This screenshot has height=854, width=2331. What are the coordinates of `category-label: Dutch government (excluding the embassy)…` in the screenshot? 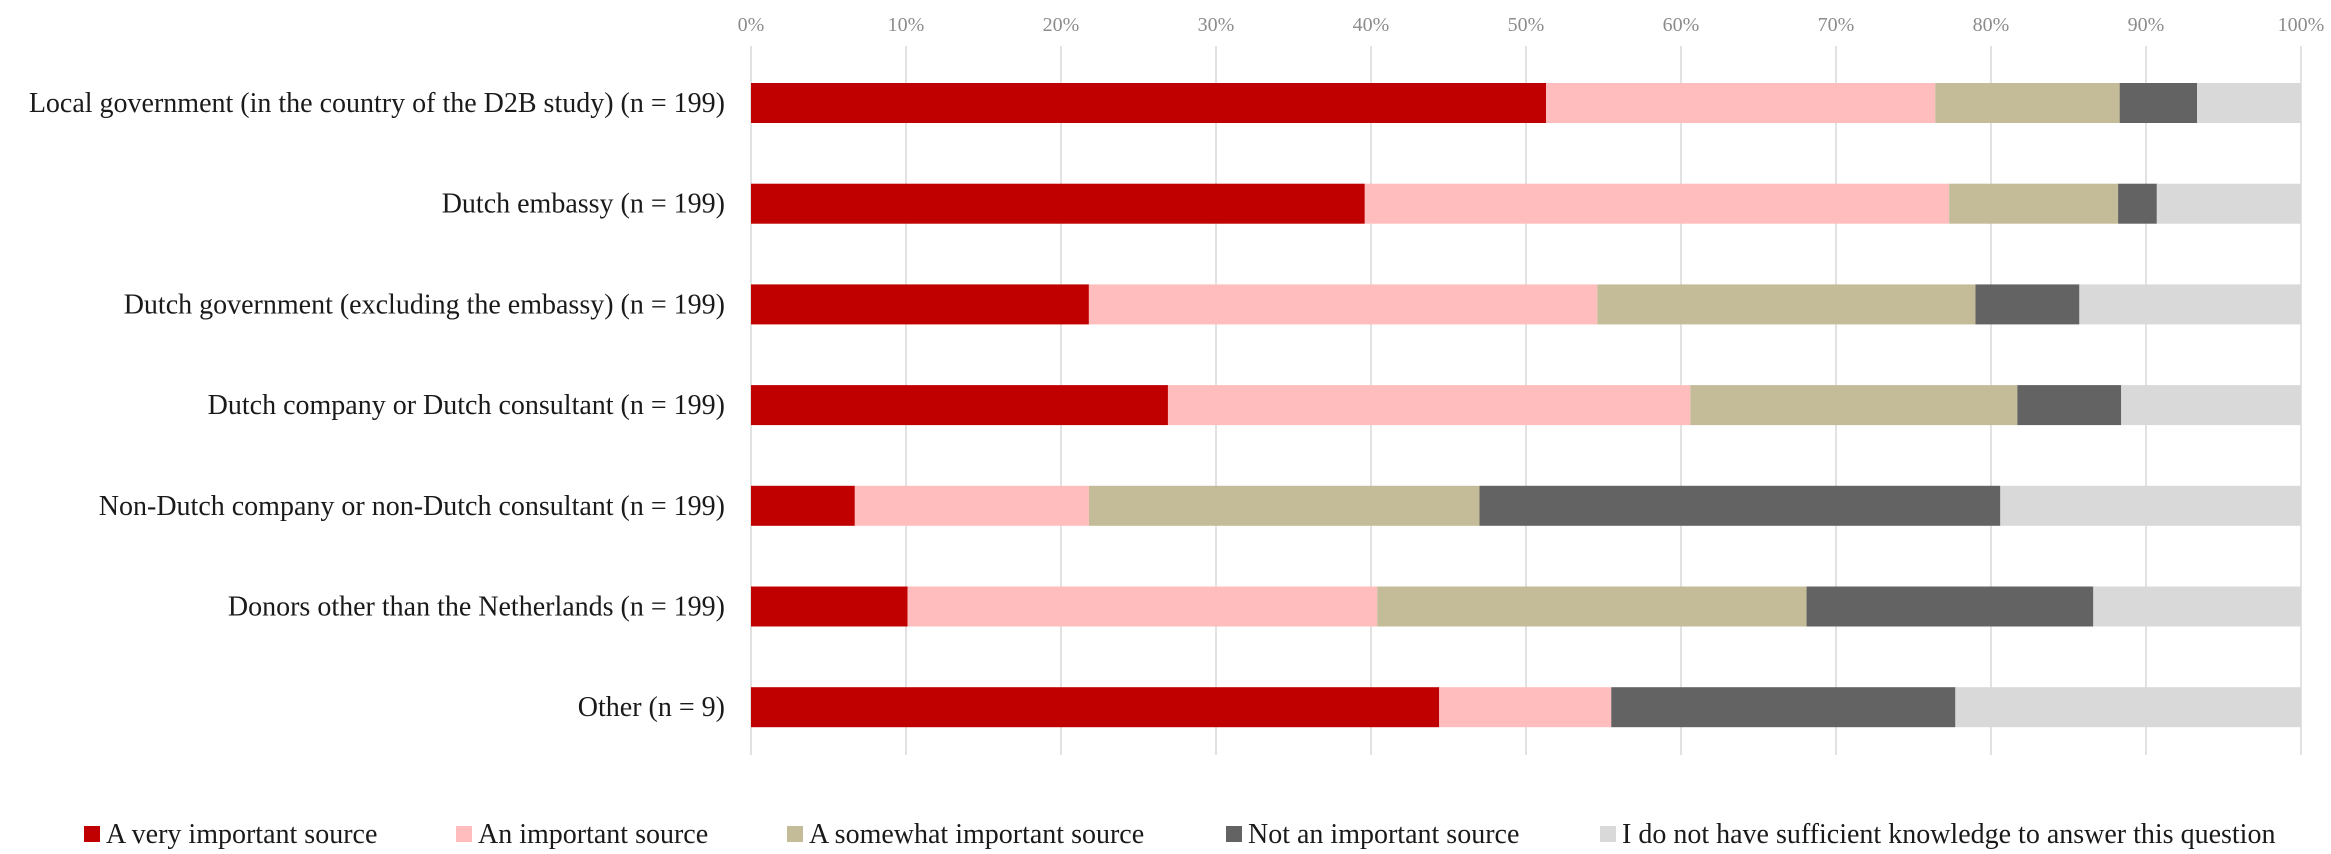 It's located at (424, 304).